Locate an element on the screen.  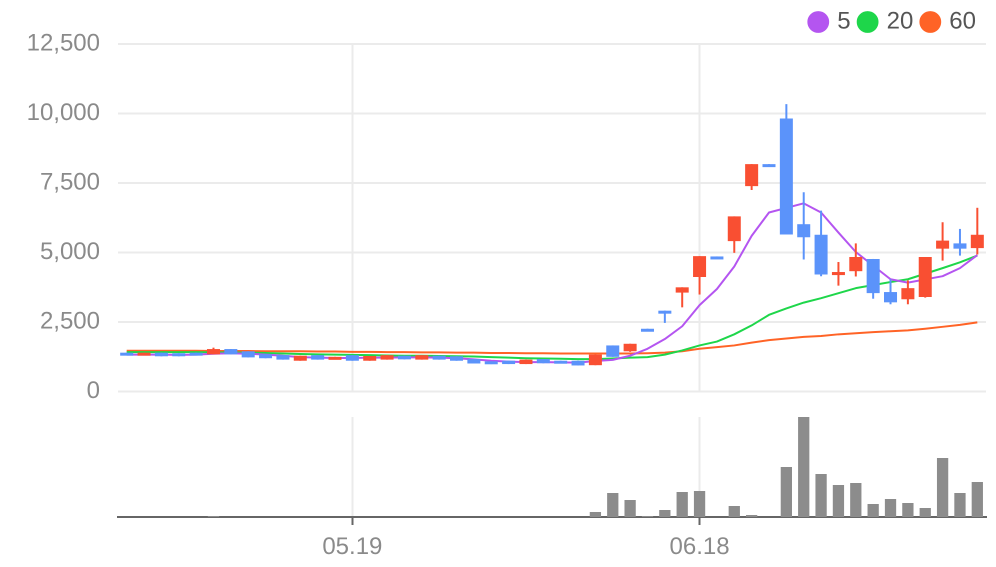
y-tick-label: 7,500 is located at coordinates (70, 182).